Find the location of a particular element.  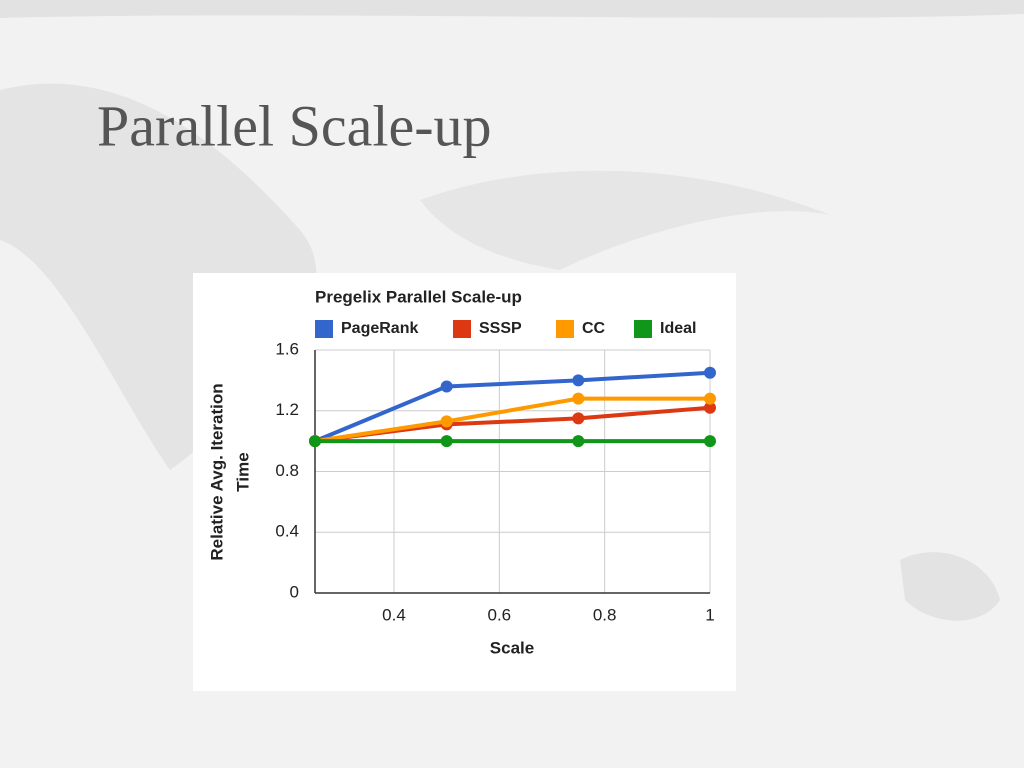

legend-label: PageRank is located at coordinates (379, 328).